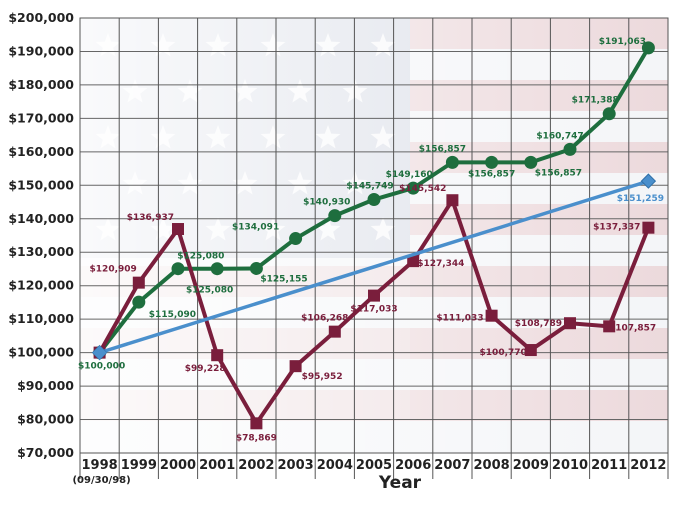 Image resolution: width=687 pixels, height=510 pixels. I want to click on y-tick-label: $180,000, so click(41, 84).